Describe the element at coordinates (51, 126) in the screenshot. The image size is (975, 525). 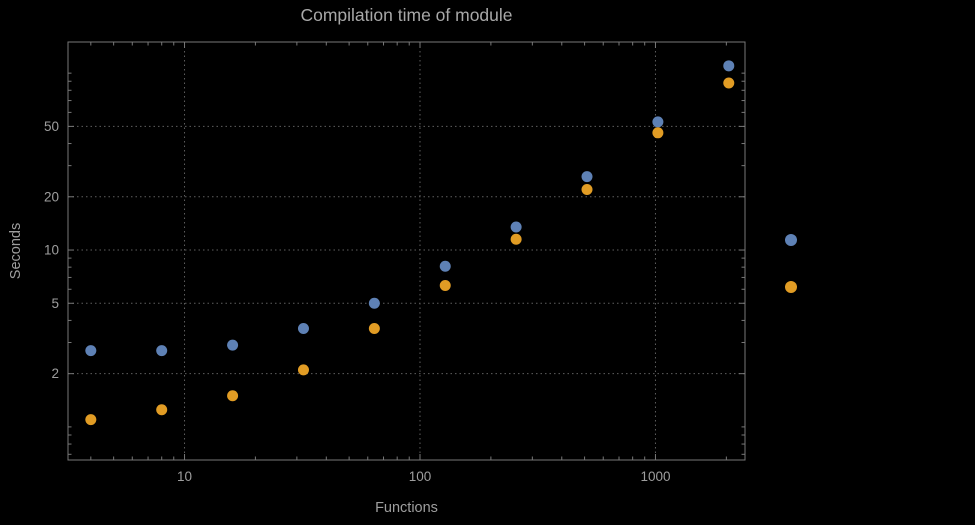
I see `y-tick-label: 50` at that location.